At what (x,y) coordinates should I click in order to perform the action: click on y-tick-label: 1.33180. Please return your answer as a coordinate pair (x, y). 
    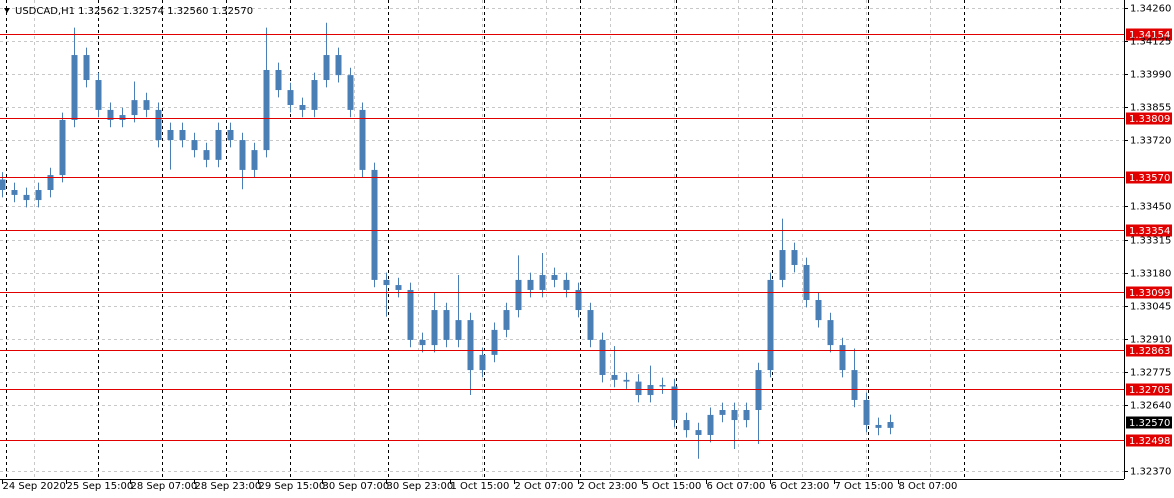
    Looking at the image, I should click on (1150, 274).